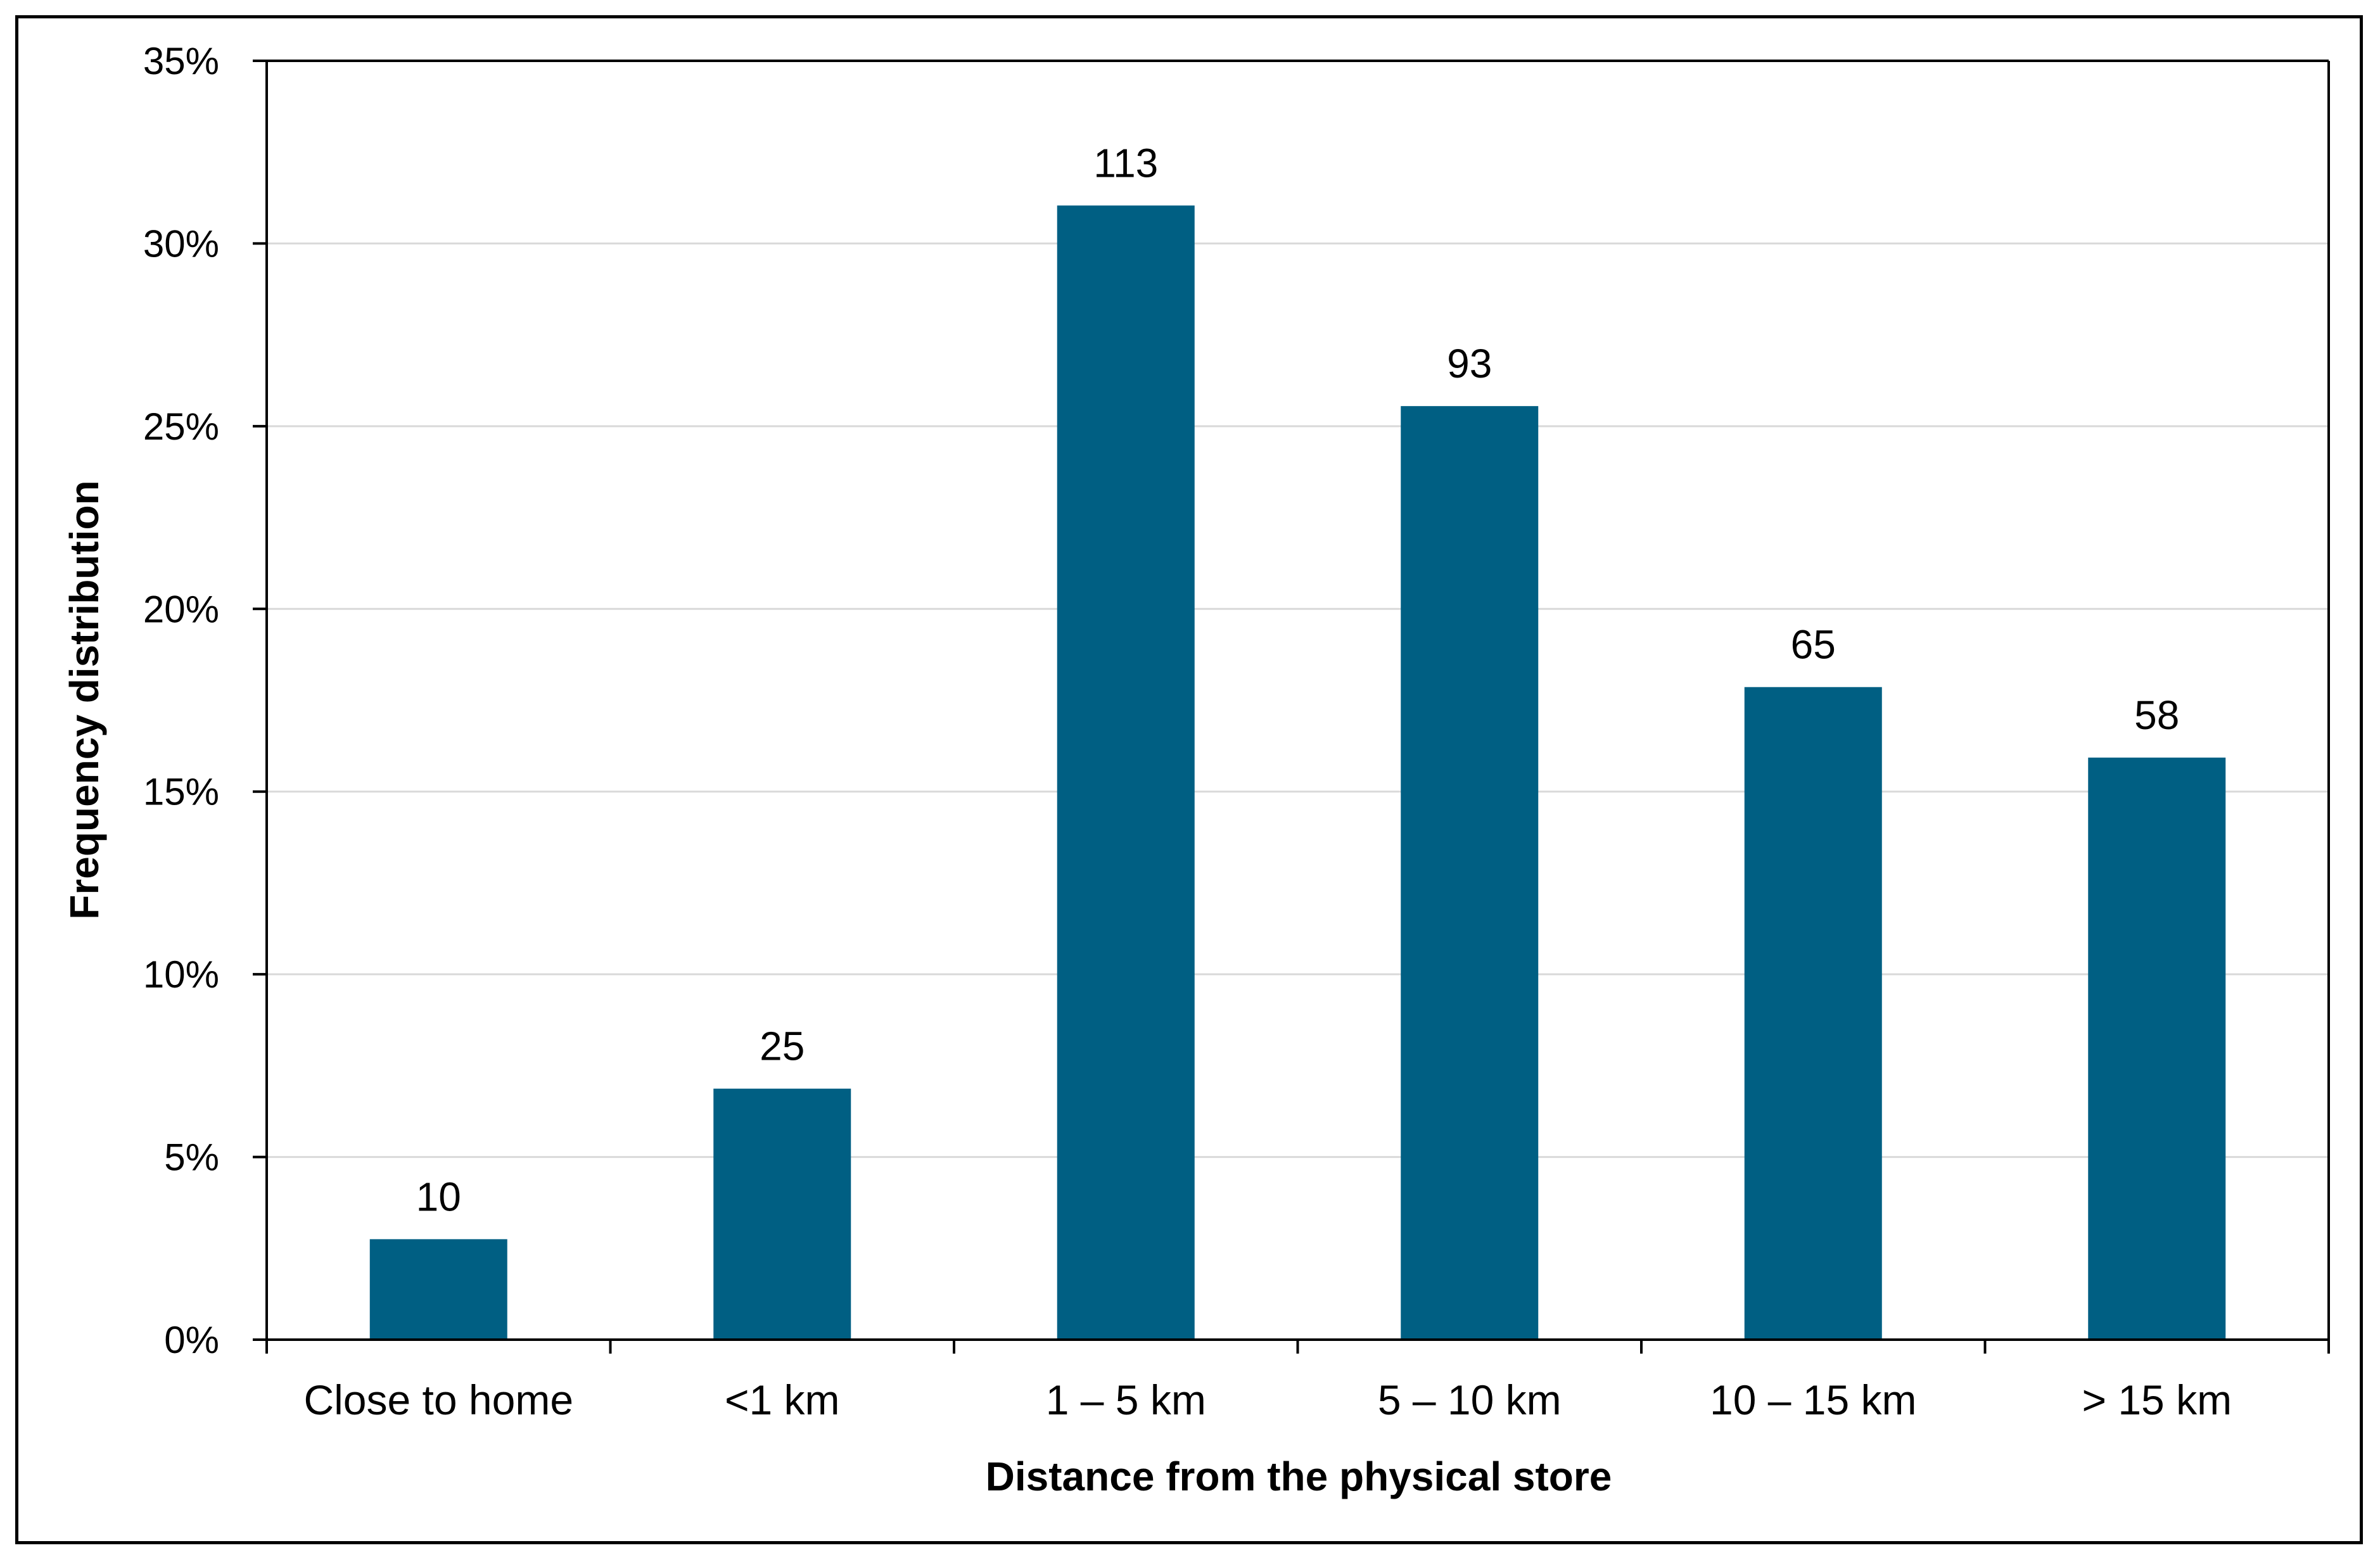 The height and width of the screenshot is (1562, 2380). I want to click on y-tick-label: 0%, so click(191, 1340).